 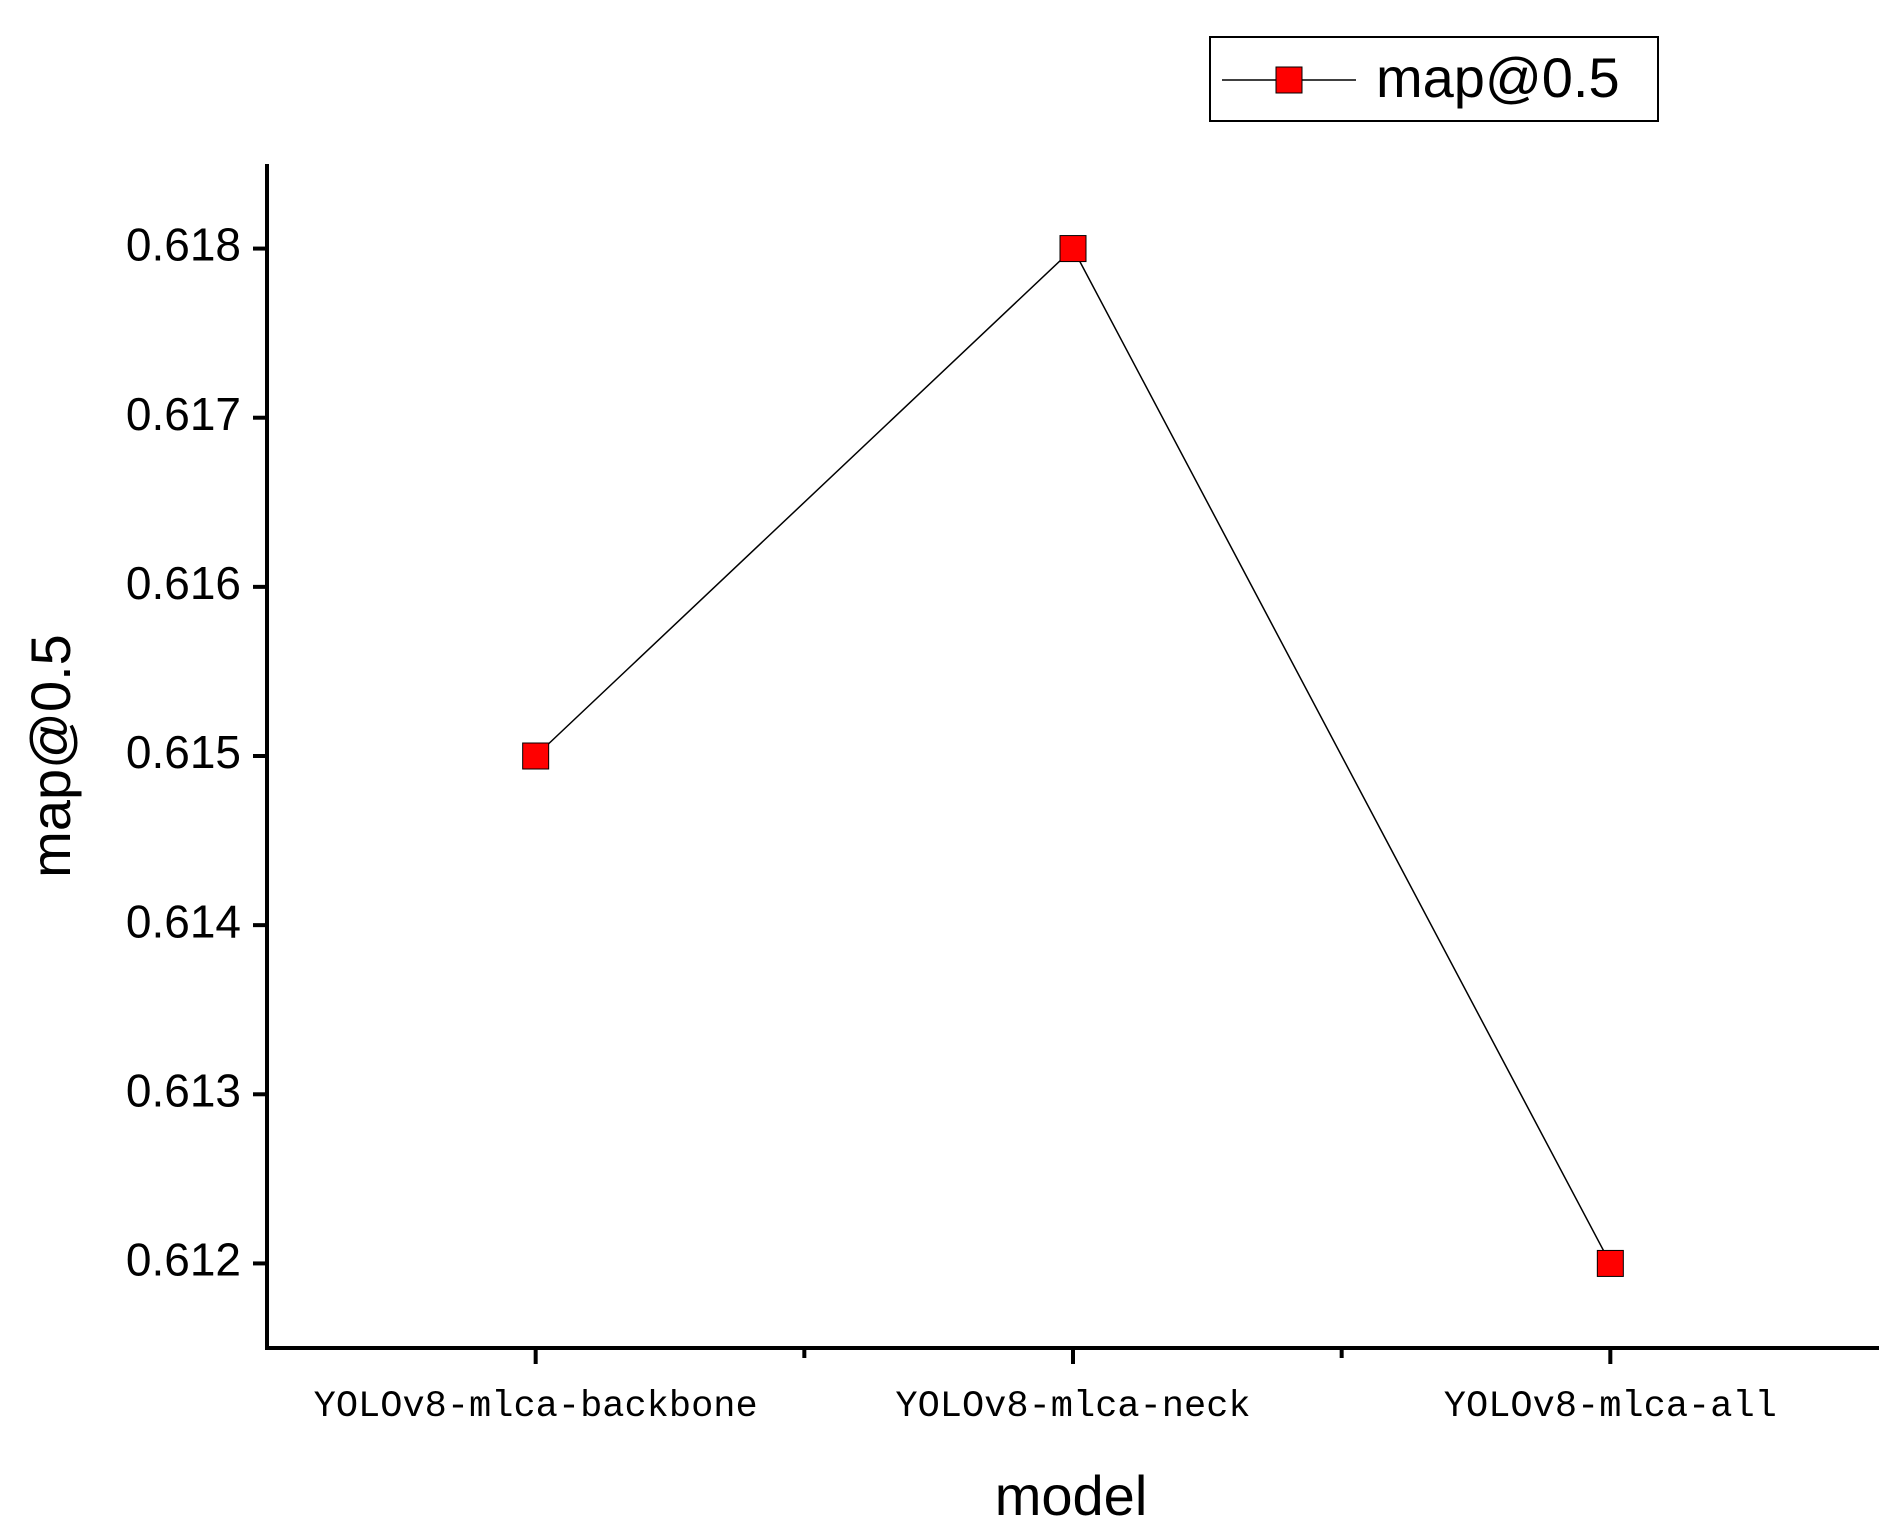 What do you see at coordinates (183, 583) in the screenshot?
I see `y-tick-label: 0.616` at bounding box center [183, 583].